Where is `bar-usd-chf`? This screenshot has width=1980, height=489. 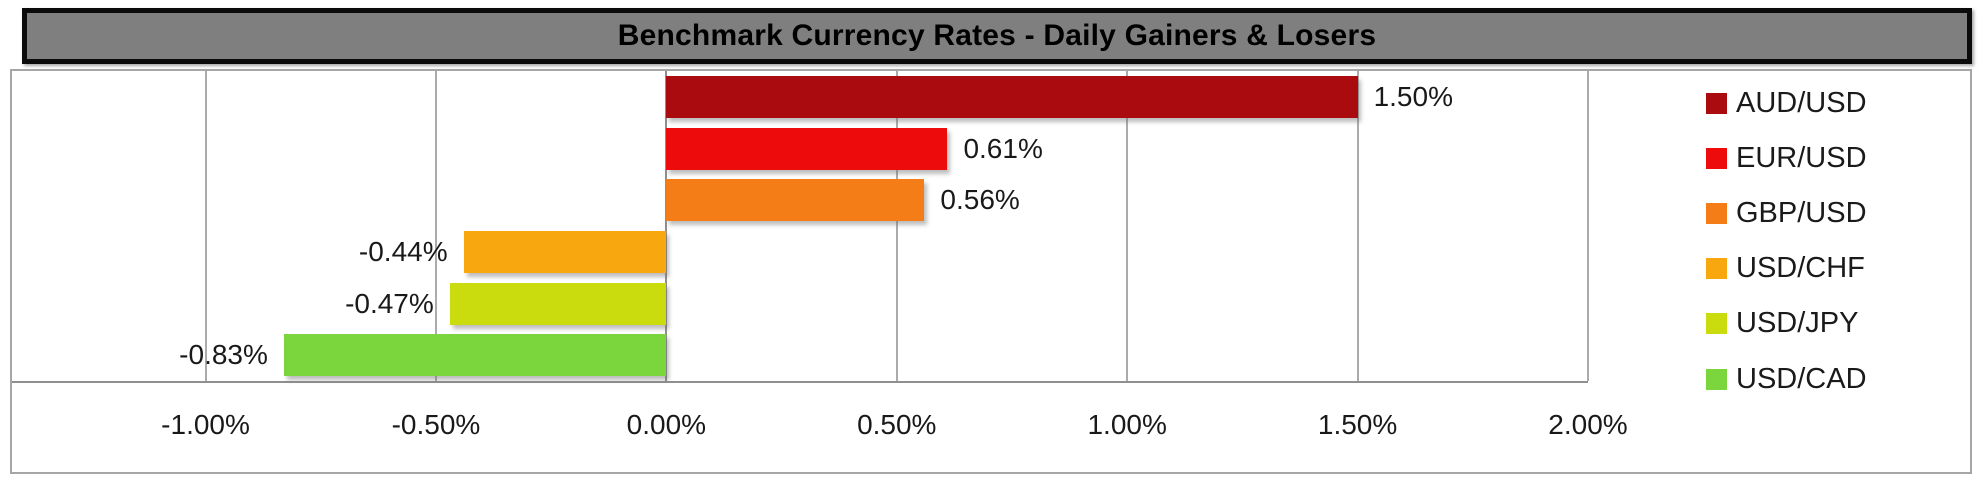
bar-usd-chf is located at coordinates (565, 252).